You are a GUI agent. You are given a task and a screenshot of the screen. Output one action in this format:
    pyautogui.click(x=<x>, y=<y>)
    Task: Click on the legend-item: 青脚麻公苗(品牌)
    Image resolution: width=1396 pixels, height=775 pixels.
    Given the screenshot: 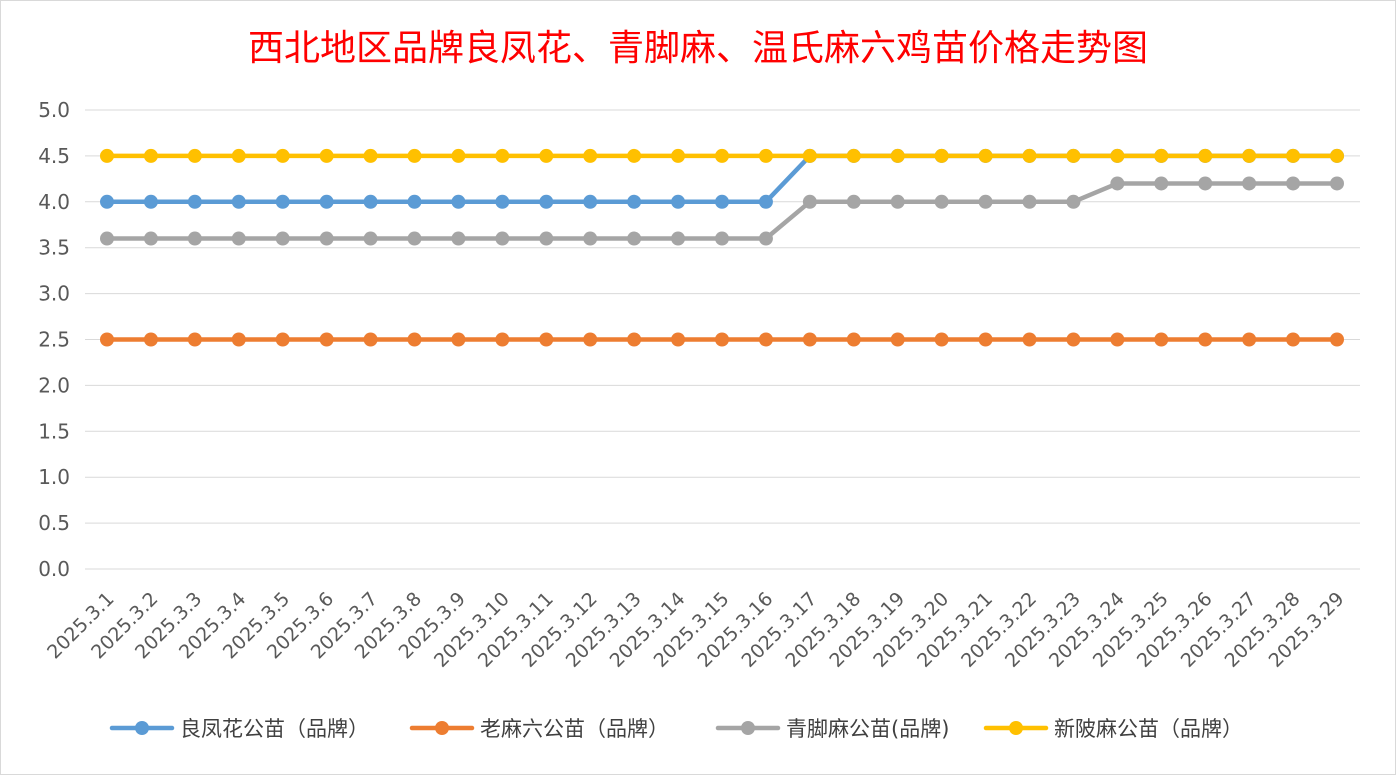 What is the action you would take?
    pyautogui.click(x=832, y=729)
    